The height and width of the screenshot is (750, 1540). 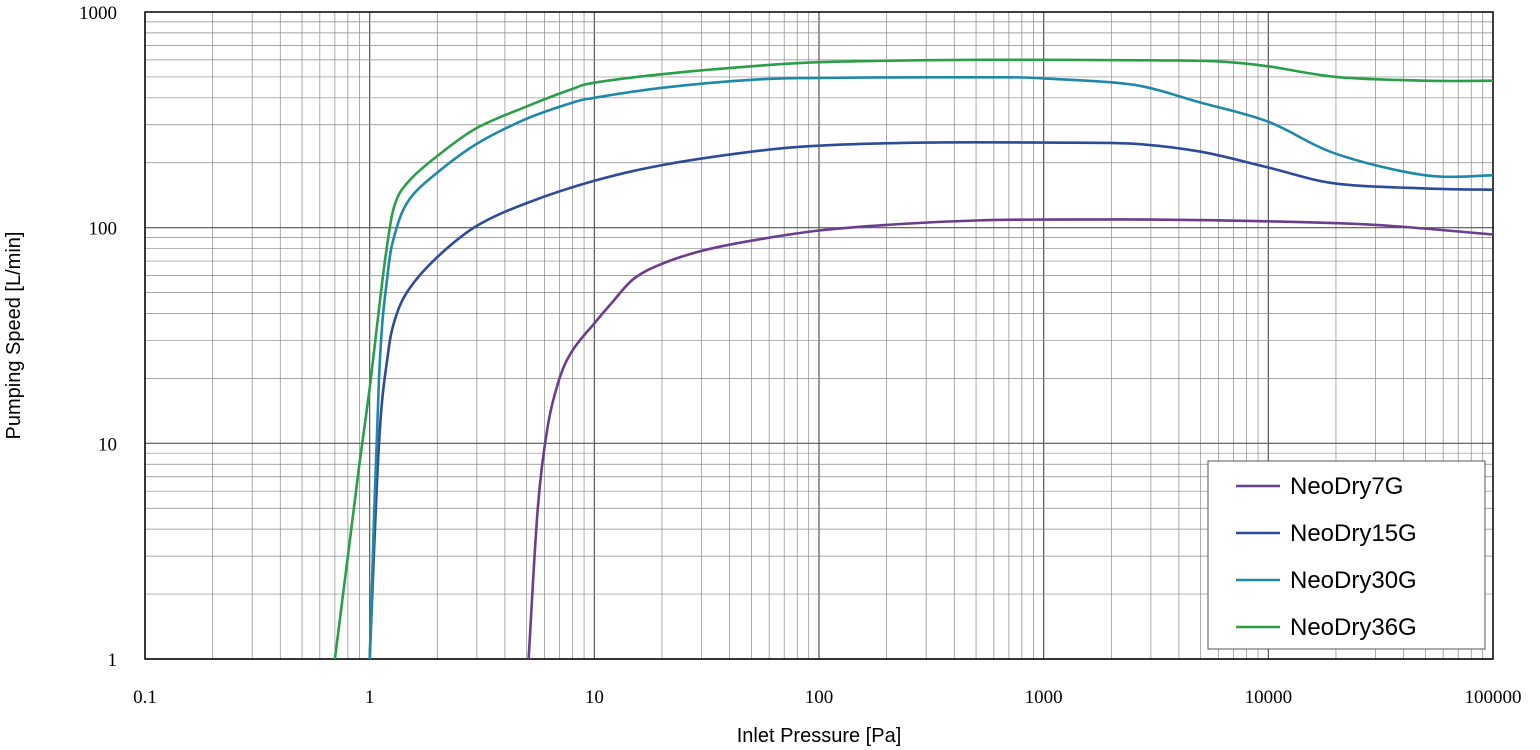 What do you see at coordinates (1269, 697) in the screenshot?
I see `x-tick-label: 10000` at bounding box center [1269, 697].